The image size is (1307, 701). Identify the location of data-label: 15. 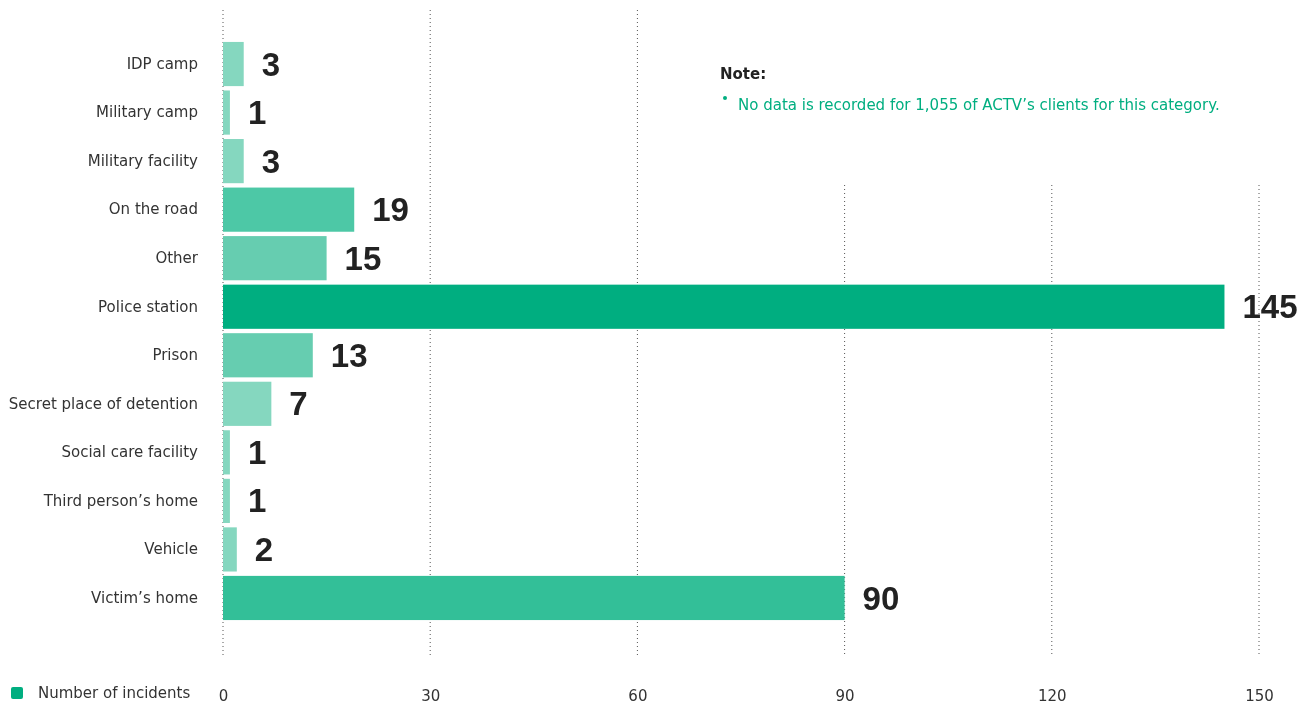
(363, 258).